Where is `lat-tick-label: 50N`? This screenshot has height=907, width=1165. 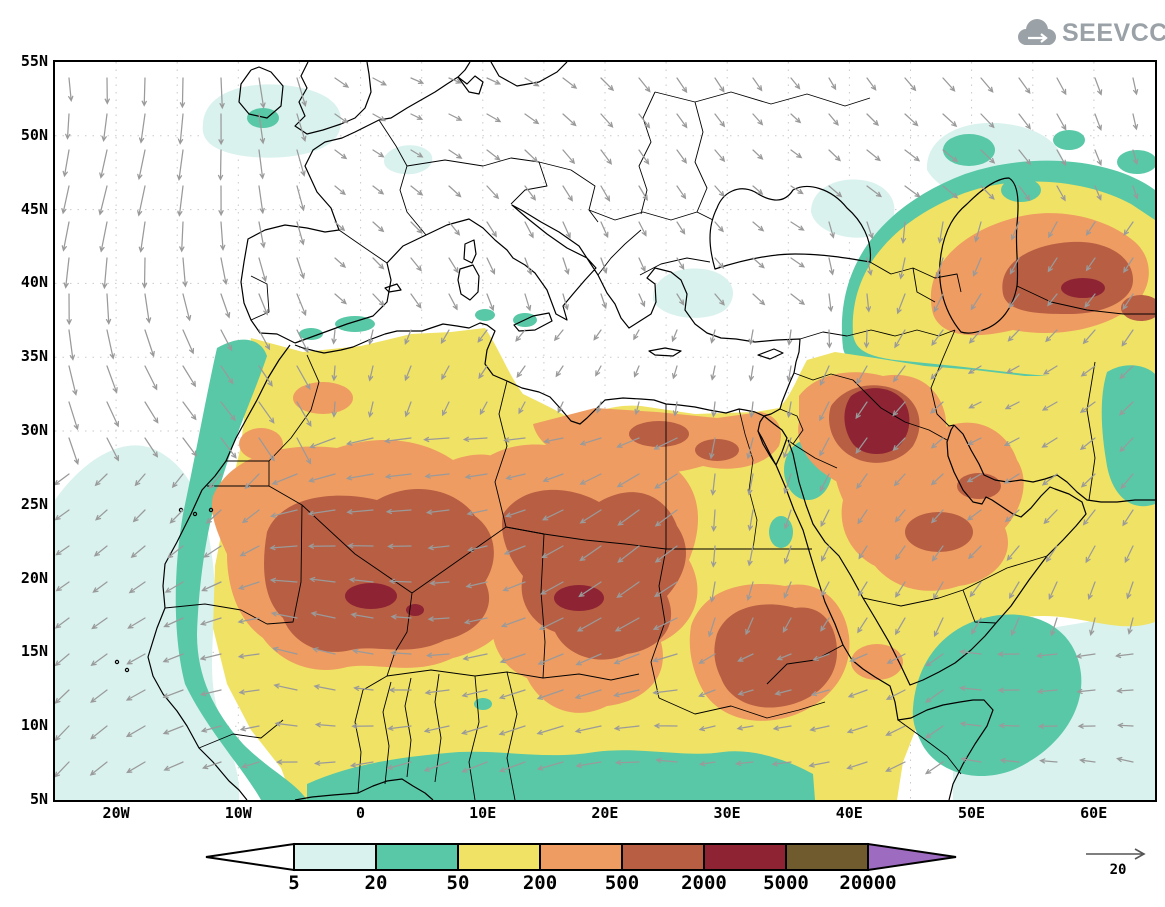 lat-tick-label: 50N is located at coordinates (34, 134).